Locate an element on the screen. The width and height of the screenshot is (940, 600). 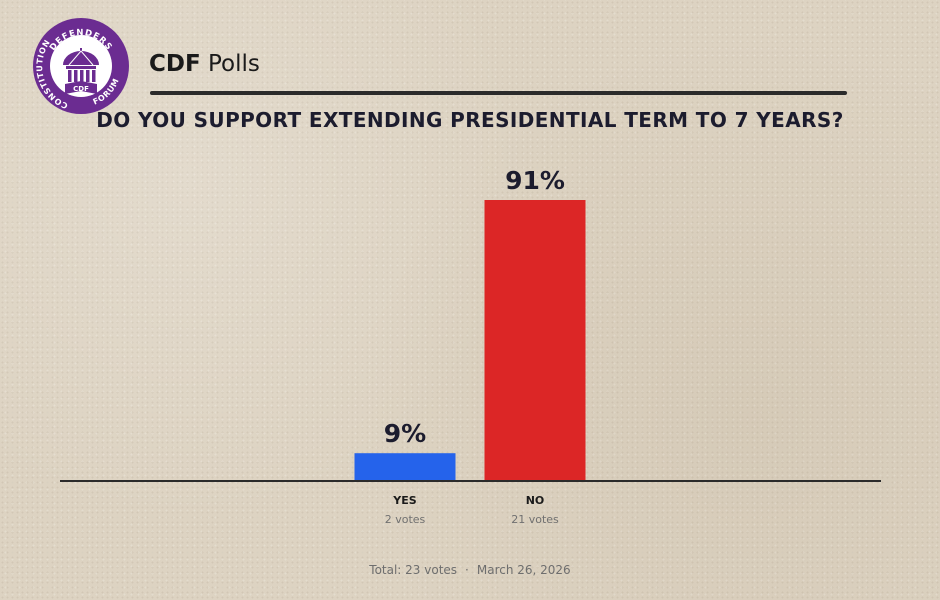
bar-no is located at coordinates (535, 340).